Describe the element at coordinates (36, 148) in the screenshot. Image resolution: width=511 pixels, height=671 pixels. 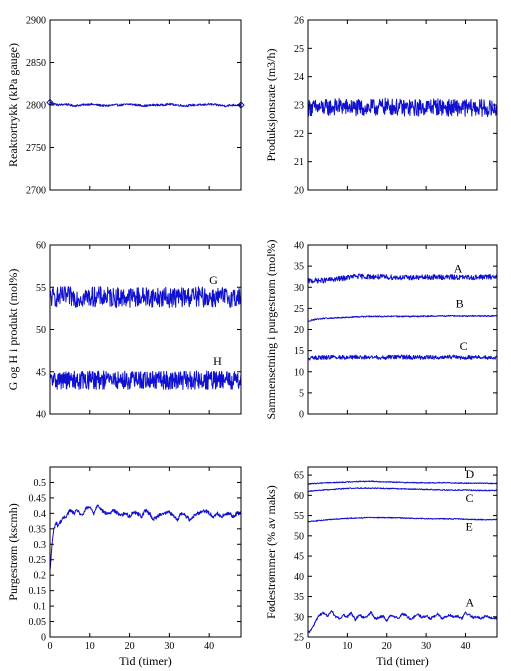
I see `ytick-label: 2750` at that location.